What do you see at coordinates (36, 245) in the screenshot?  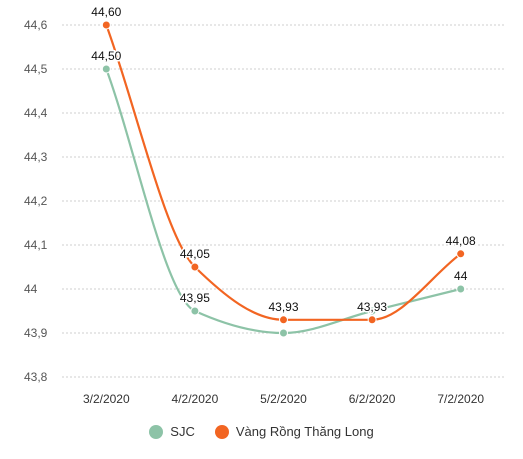 I see `y-tick-label: 44,1` at bounding box center [36, 245].